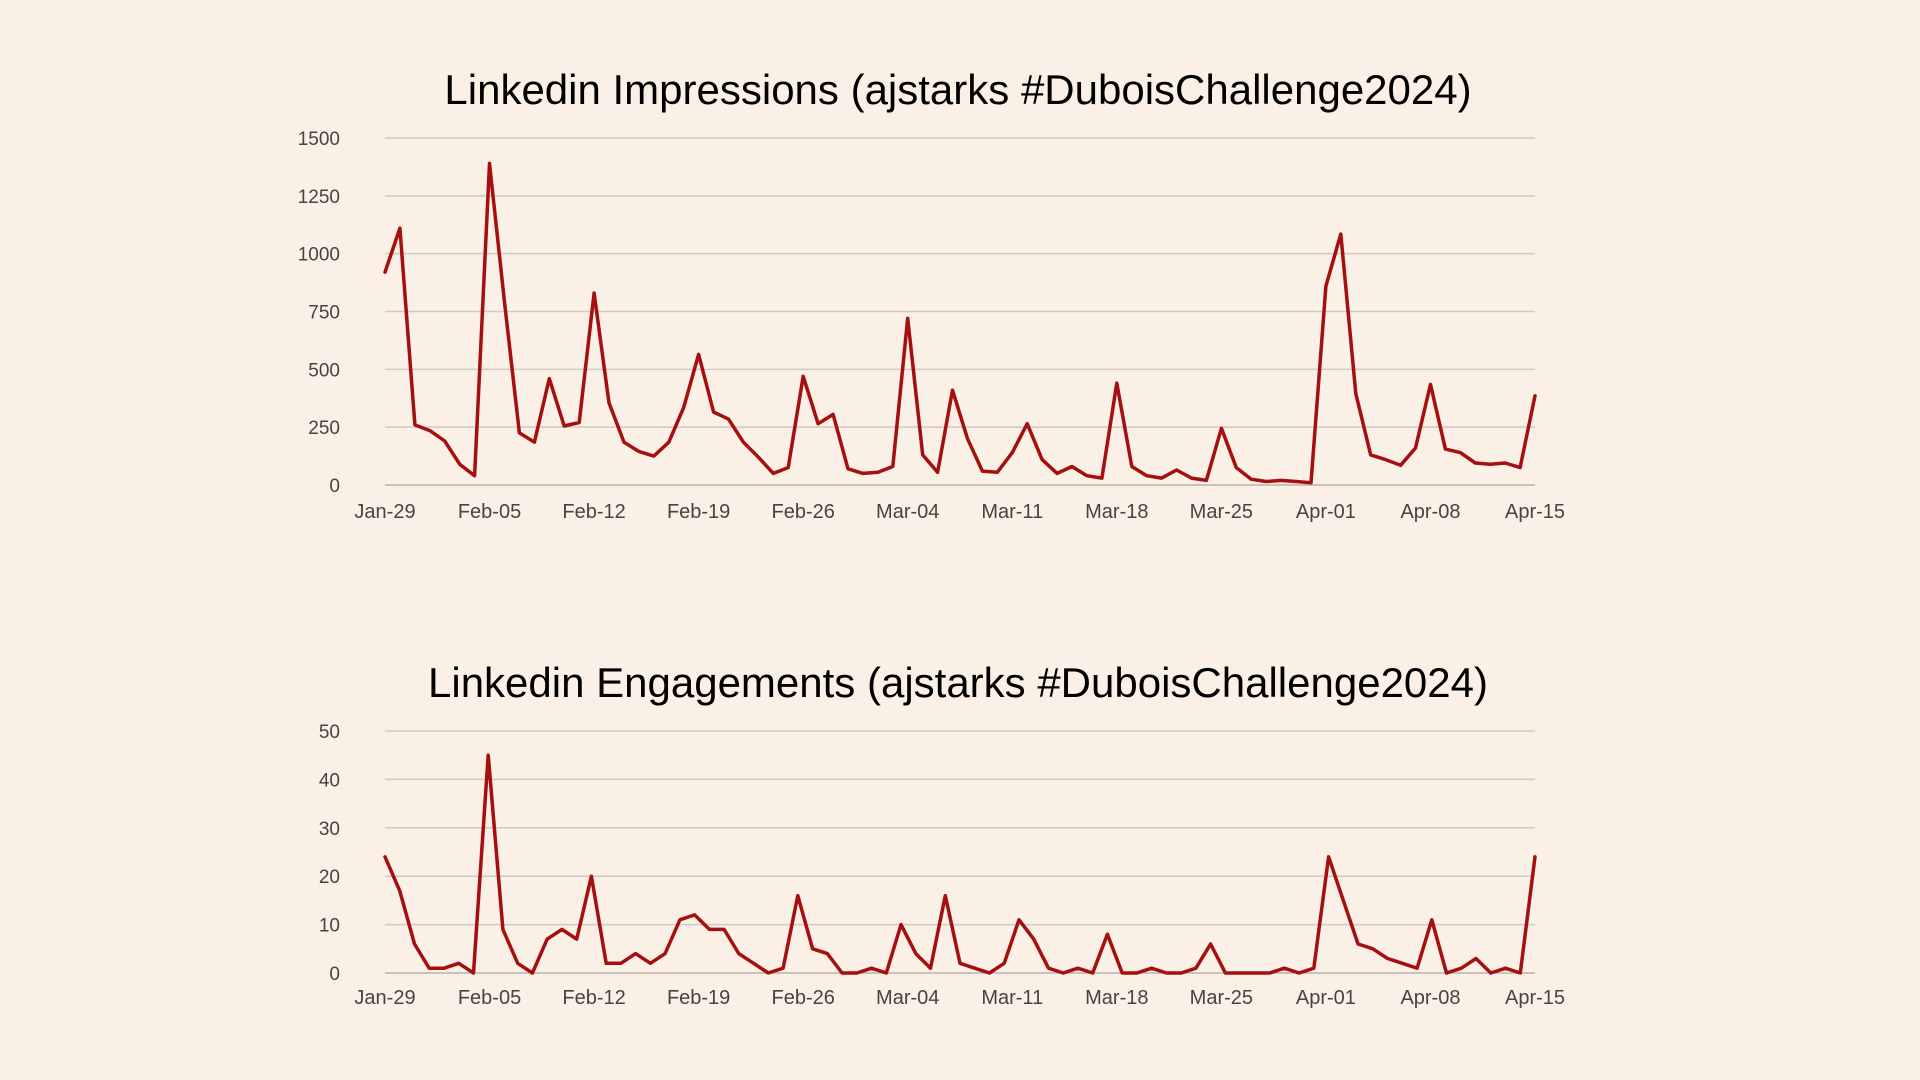  What do you see at coordinates (319, 255) in the screenshot?
I see `y-tick-label: 1000` at bounding box center [319, 255].